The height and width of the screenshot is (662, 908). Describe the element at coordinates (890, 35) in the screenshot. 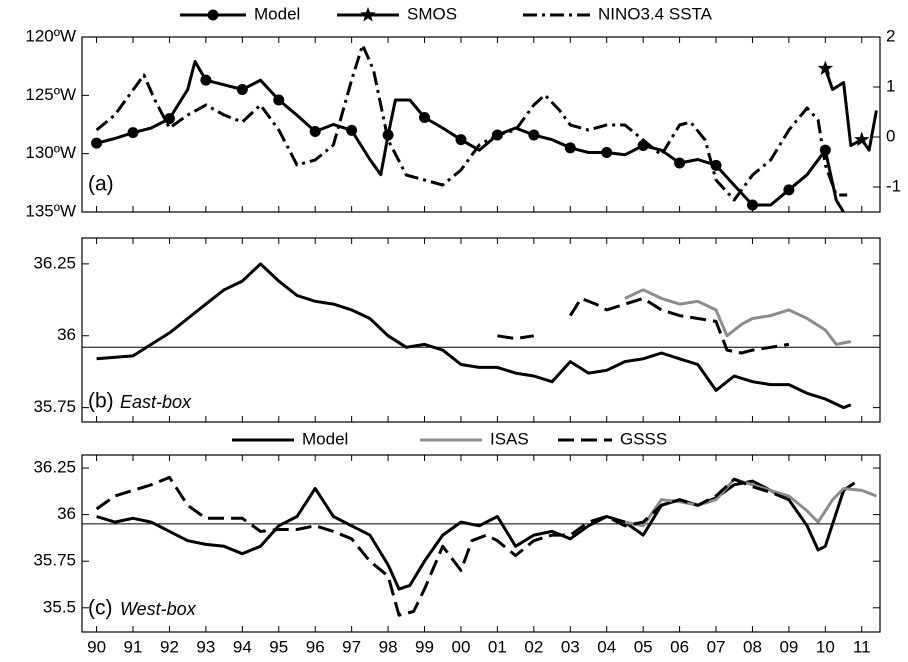

I see `y2-tick-label: 2` at that location.